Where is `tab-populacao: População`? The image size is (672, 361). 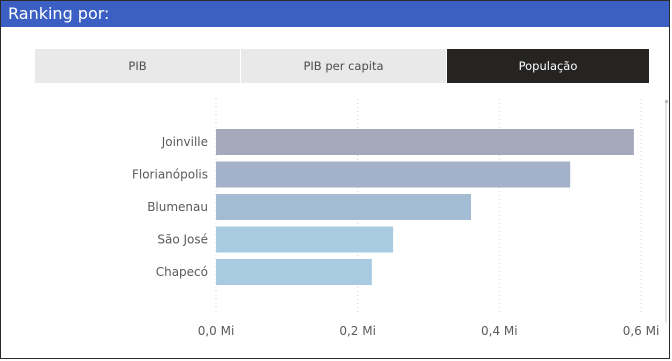 tab-populacao: População is located at coordinates (547, 66).